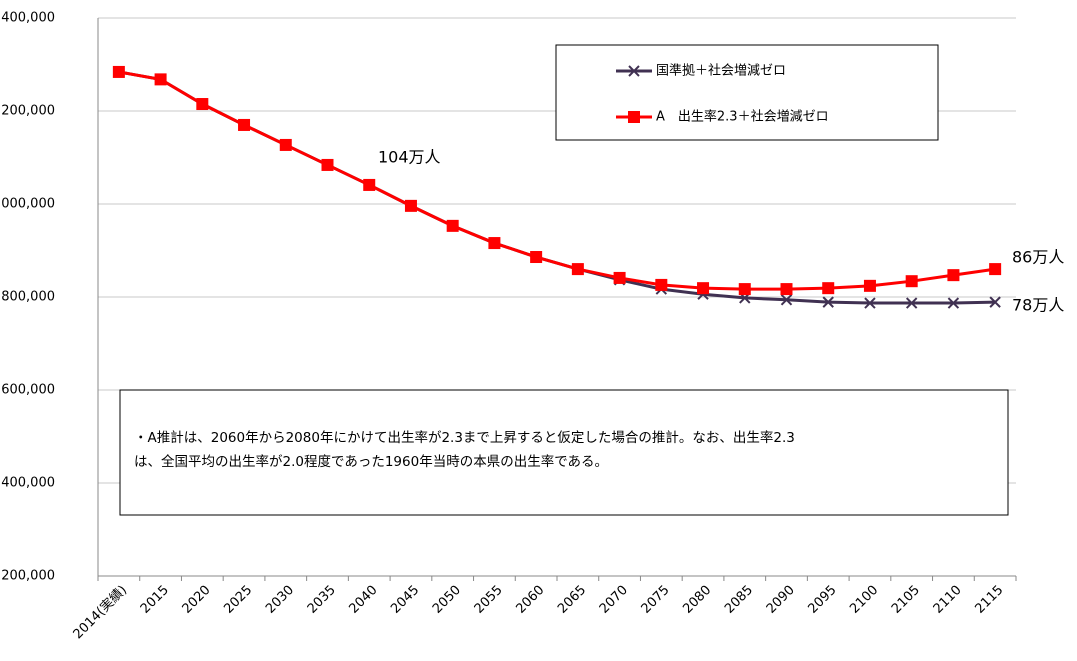 Image resolution: width=1077 pixels, height=661 pixels. What do you see at coordinates (322, 600) in the screenshot?
I see `x-tick-label: 2035` at bounding box center [322, 600].